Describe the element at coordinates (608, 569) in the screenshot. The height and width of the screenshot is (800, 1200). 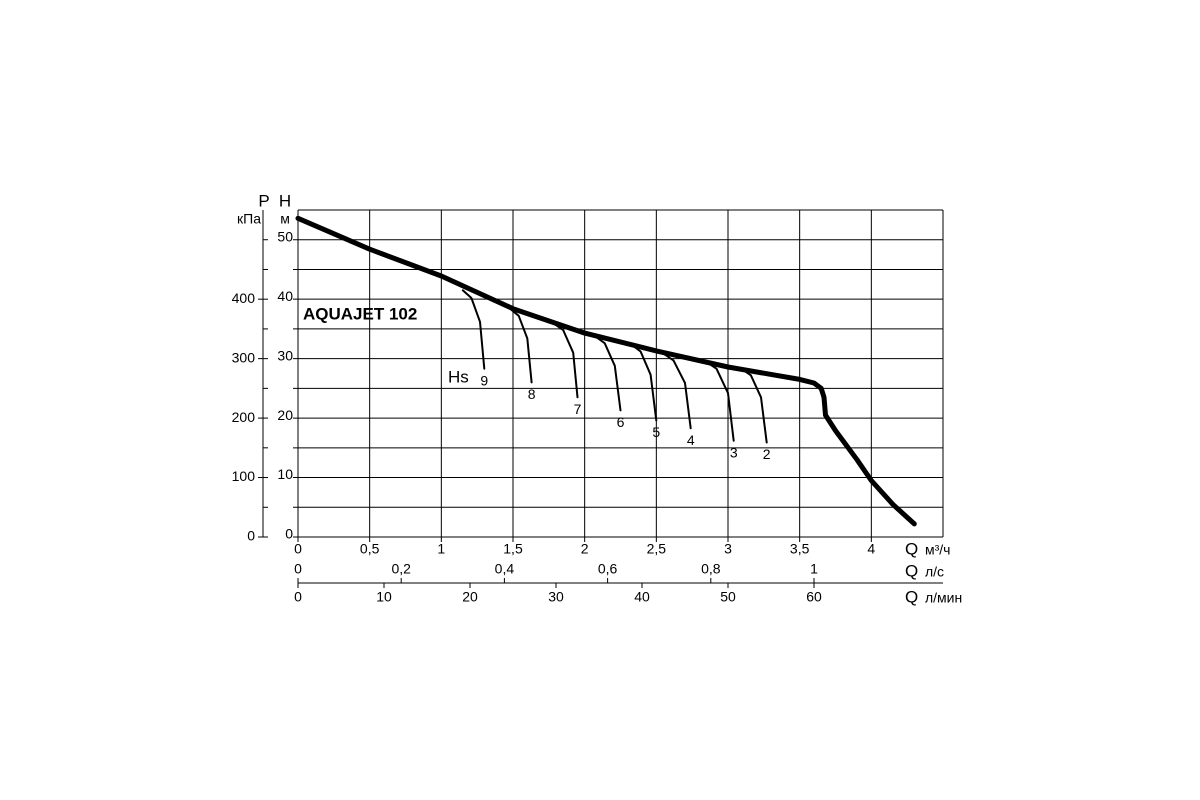
I see `x2-tick-label: 0,6` at that location.